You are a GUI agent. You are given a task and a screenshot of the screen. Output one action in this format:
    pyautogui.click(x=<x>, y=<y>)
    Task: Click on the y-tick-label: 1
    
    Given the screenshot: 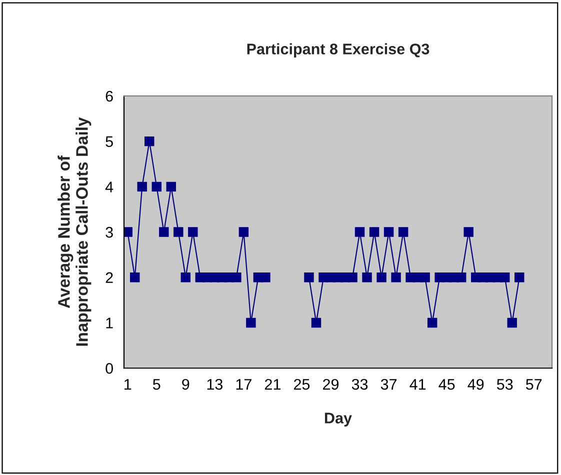 What is the action you would take?
    pyautogui.click(x=109, y=323)
    